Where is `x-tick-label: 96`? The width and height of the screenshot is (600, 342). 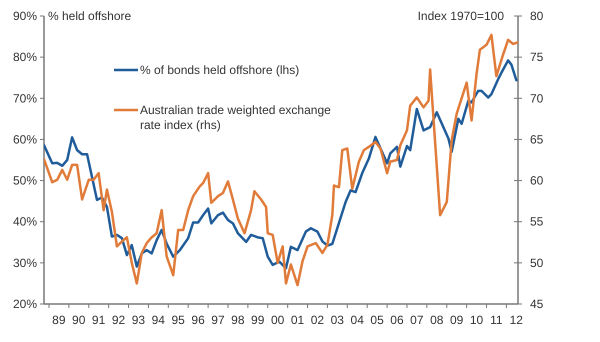
x-tick-label: 96 is located at coordinates (198, 320).